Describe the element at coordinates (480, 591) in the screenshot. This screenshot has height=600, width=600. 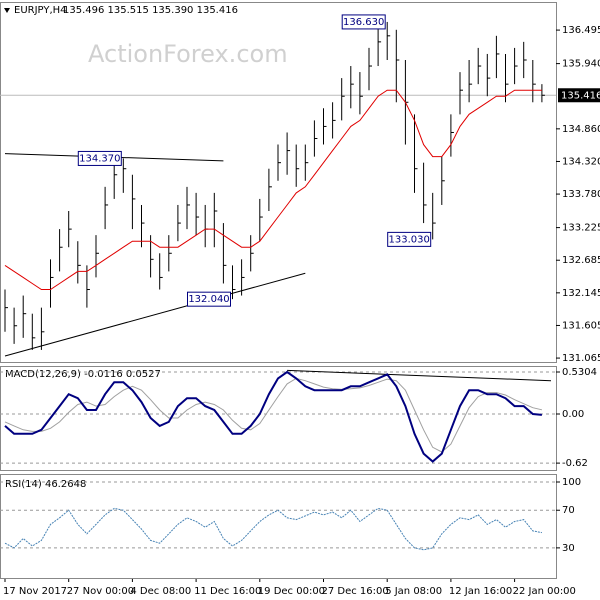
I see `x-tick-label: 12 Jan 16:00` at that location.